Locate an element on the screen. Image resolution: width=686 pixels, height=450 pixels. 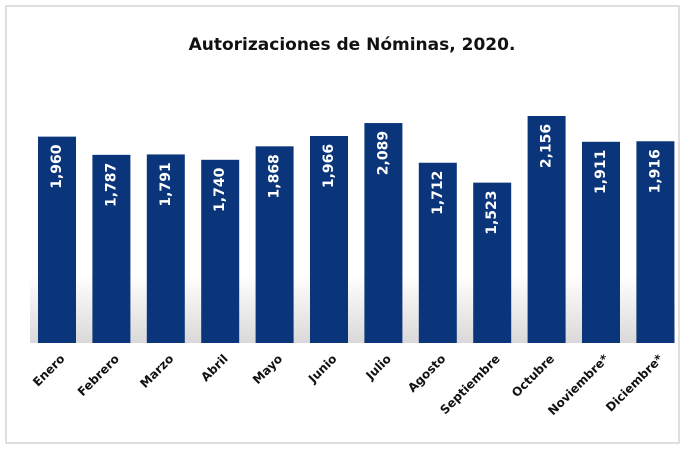
value-label: 1,787 is located at coordinates (111, 185).